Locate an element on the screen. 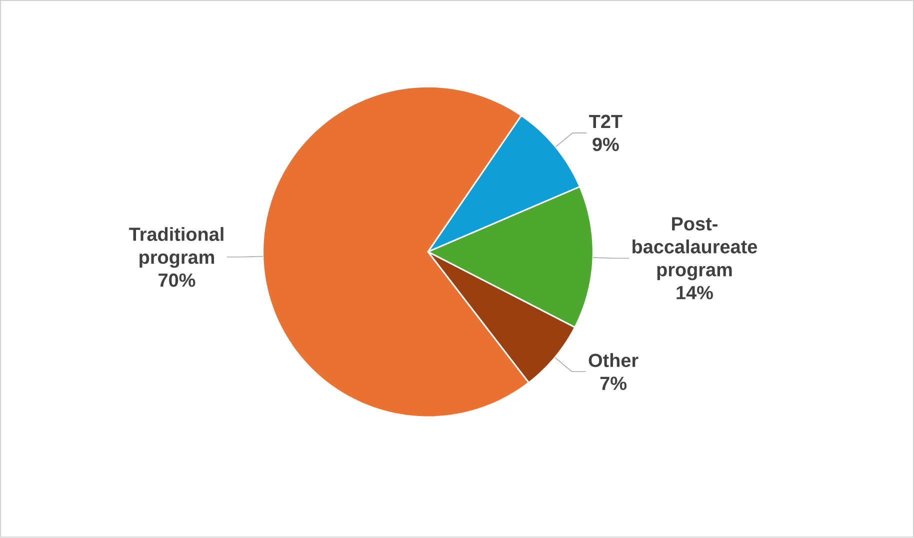 The width and height of the screenshot is (914, 538). data-label: 9% is located at coordinates (605, 145).